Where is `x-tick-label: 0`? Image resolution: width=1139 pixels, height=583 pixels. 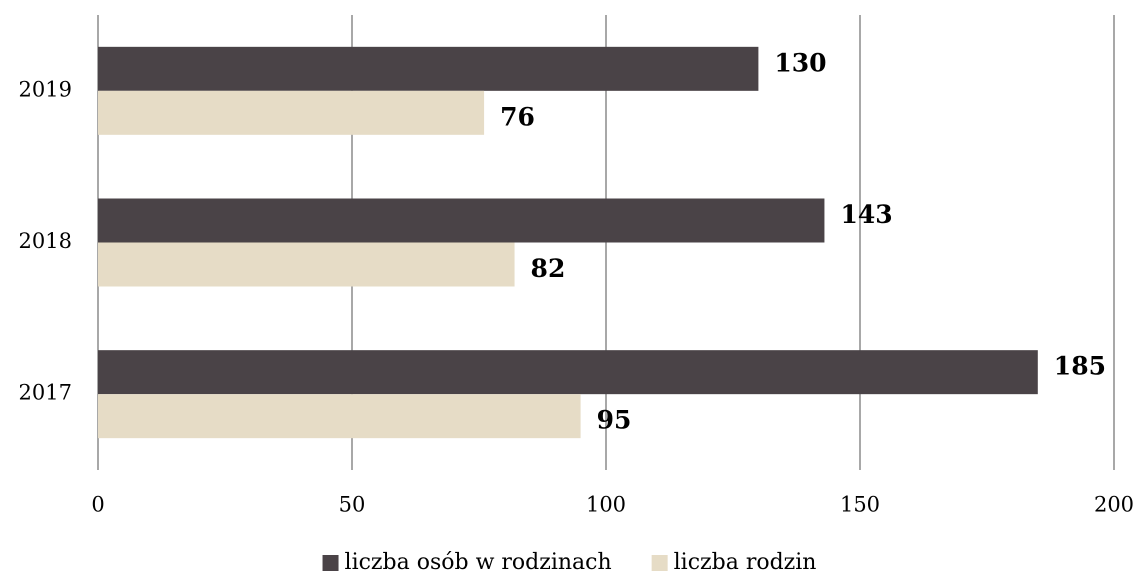 x-tick-label: 0 is located at coordinates (97, 505).